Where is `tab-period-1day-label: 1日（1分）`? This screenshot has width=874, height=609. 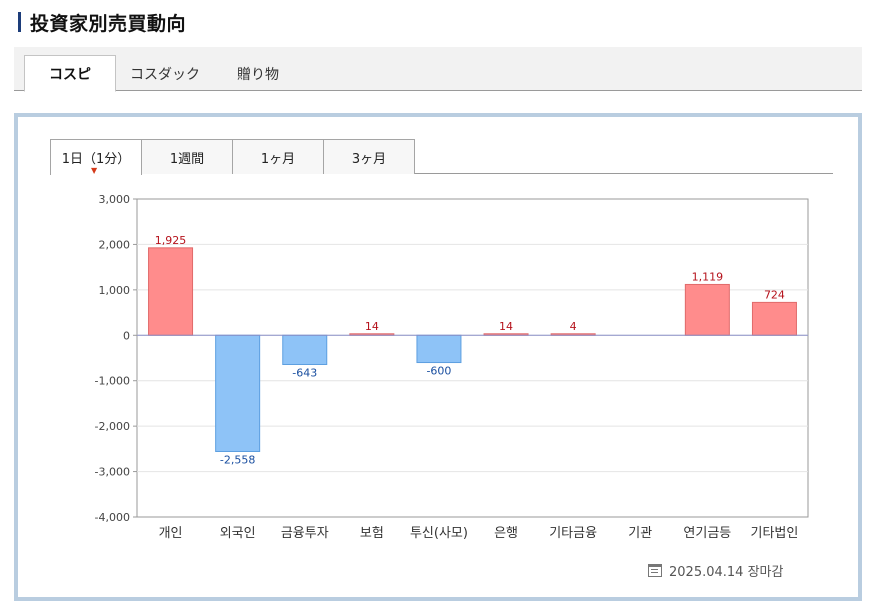 tab-period-1day-label: 1日（1分） is located at coordinates (96, 159).